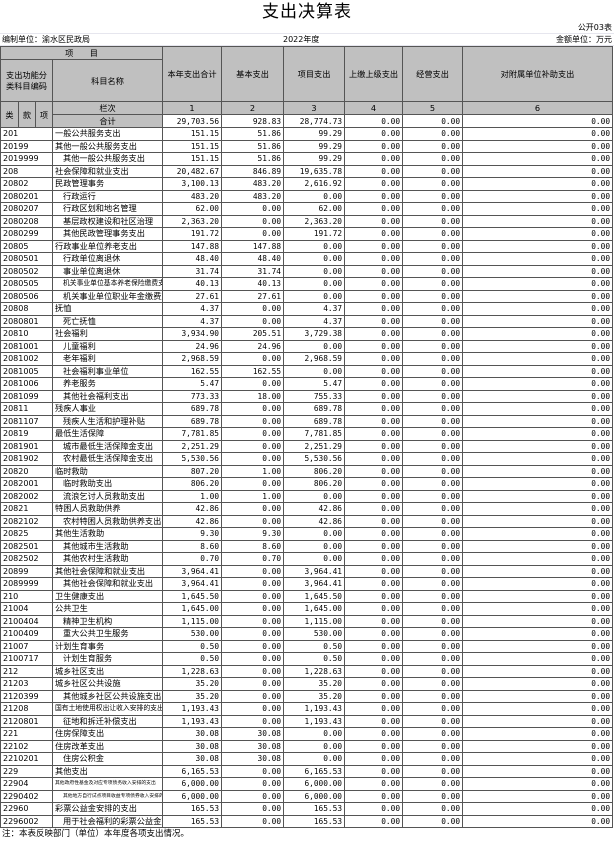 The height and width of the screenshot is (841, 614). I want to click on amount-cell: 162.55, so click(253, 371).